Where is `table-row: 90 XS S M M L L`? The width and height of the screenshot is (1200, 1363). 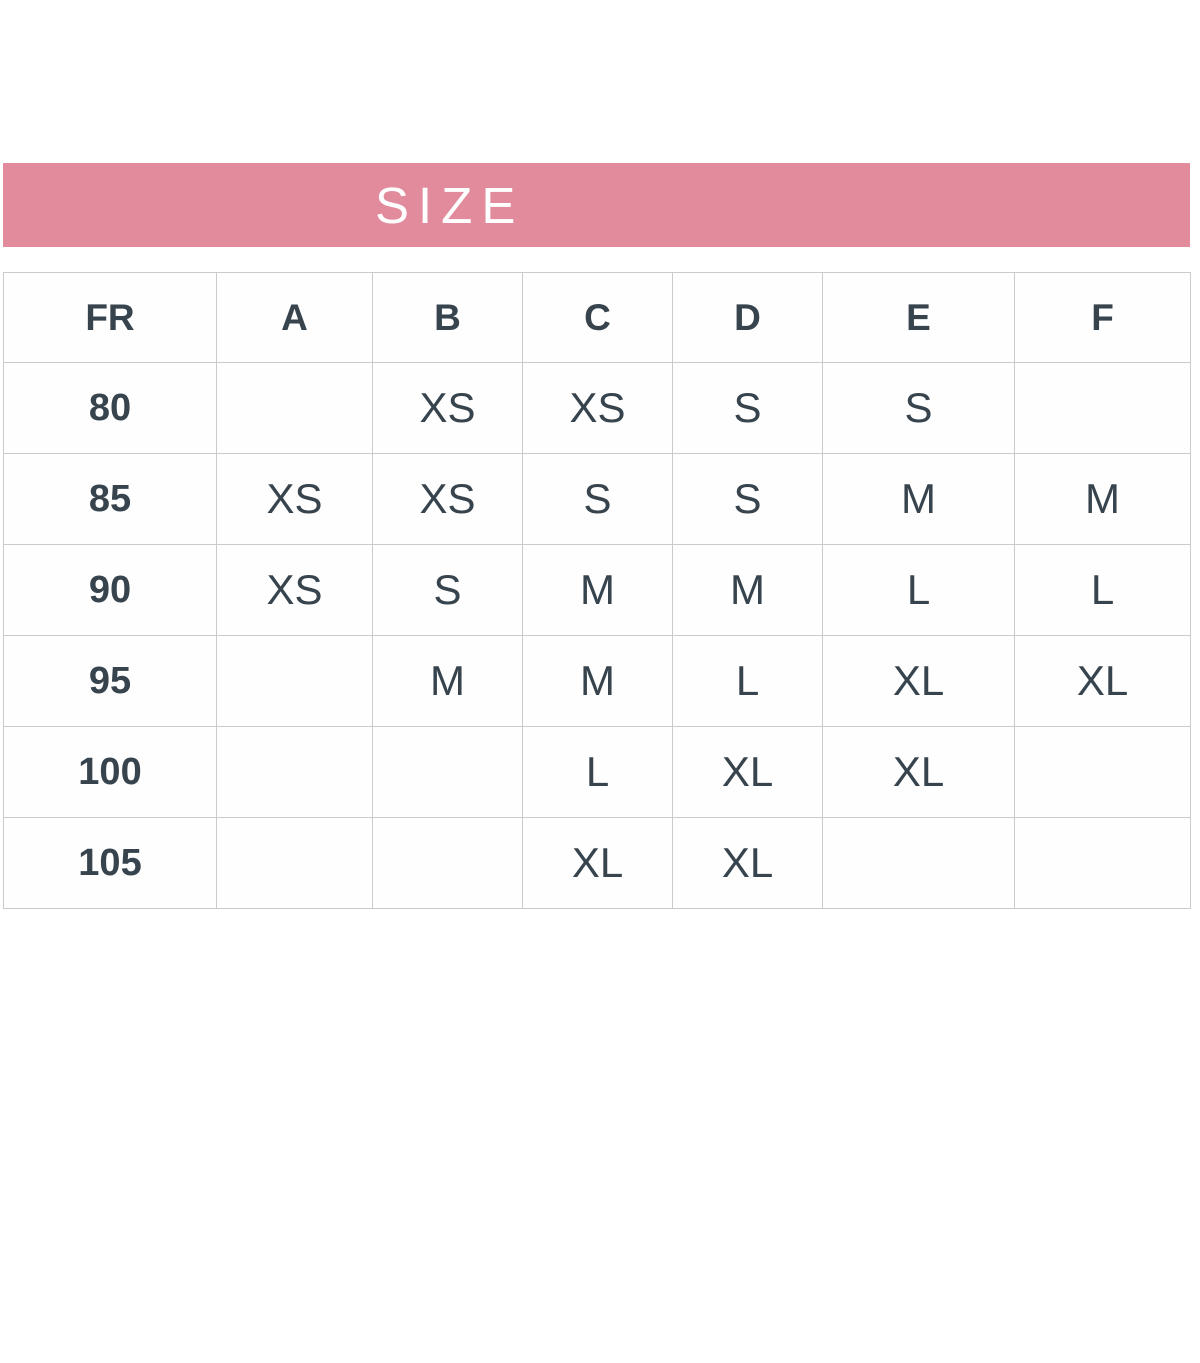 table-row: 90 XS S M M L L is located at coordinates (597, 590).